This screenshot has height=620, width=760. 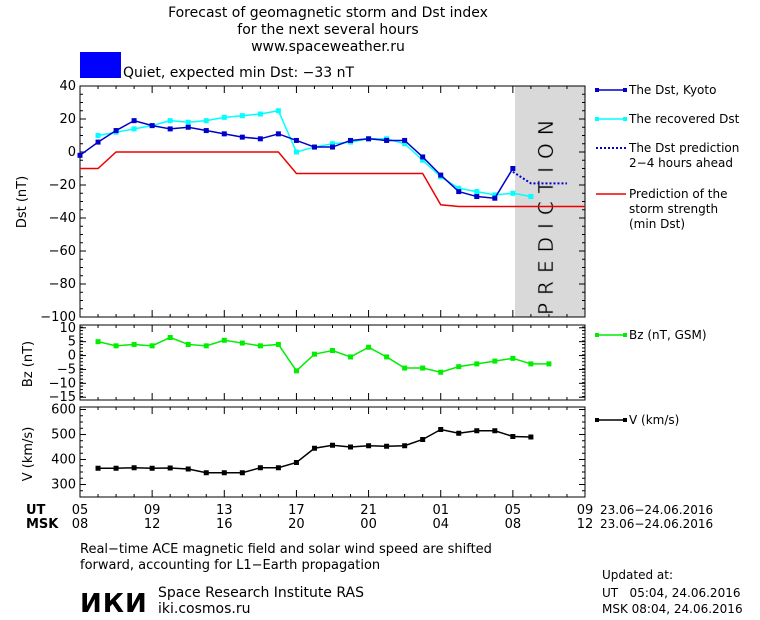 I want to click on legend-storm-strength-label: Prediction of the storm strength (min Dst), so click(x=678, y=209).